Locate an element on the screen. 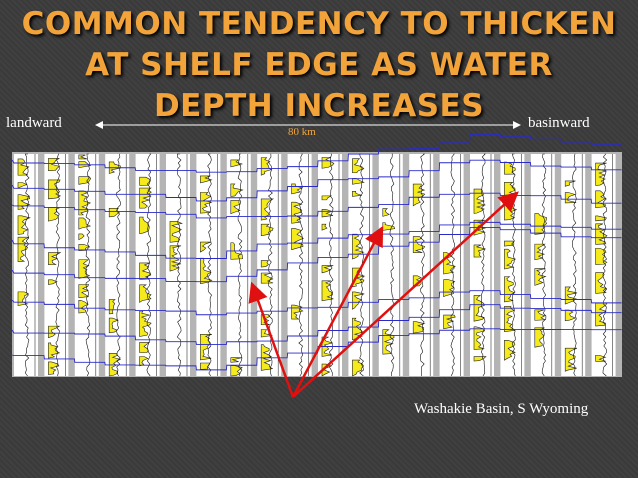 This screenshot has width=638, height=478. scale-label: 80 km is located at coordinates (302, 132).